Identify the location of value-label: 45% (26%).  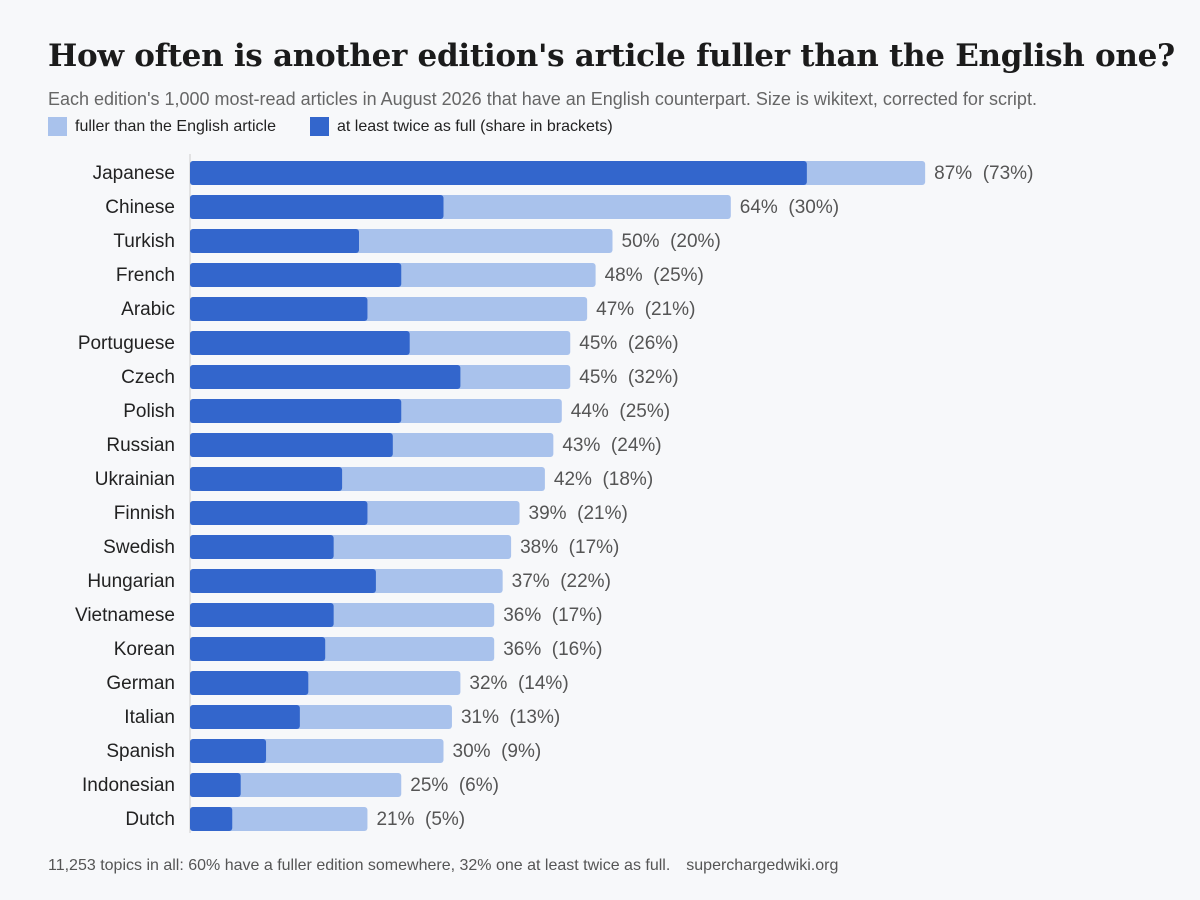
(628, 343).